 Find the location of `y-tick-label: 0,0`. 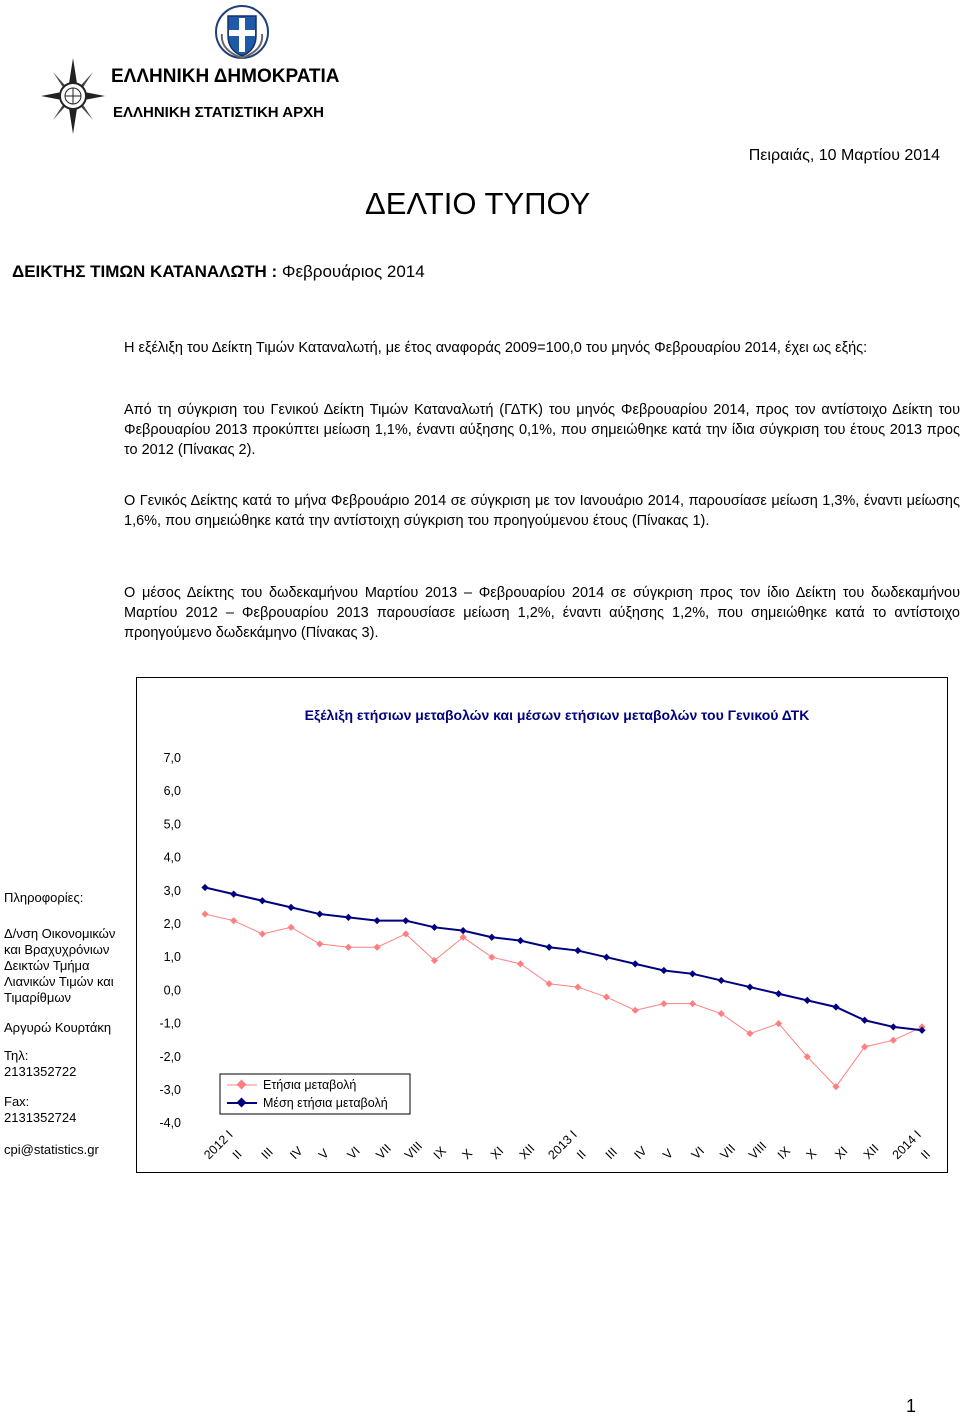

y-tick-label: 0,0 is located at coordinates (172, 990).